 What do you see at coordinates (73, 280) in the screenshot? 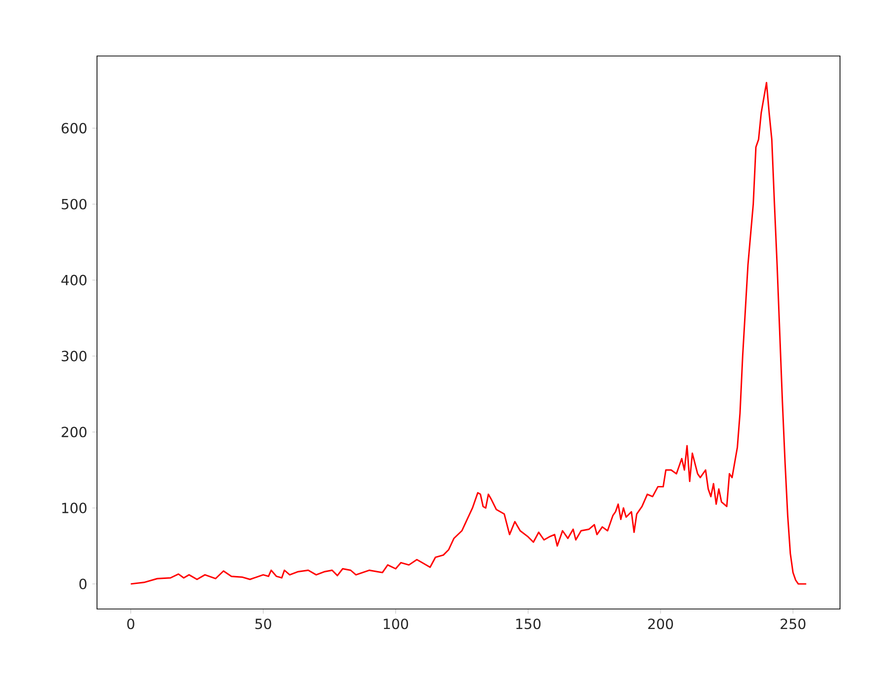
I see `y-tick-label: 400` at bounding box center [73, 280].